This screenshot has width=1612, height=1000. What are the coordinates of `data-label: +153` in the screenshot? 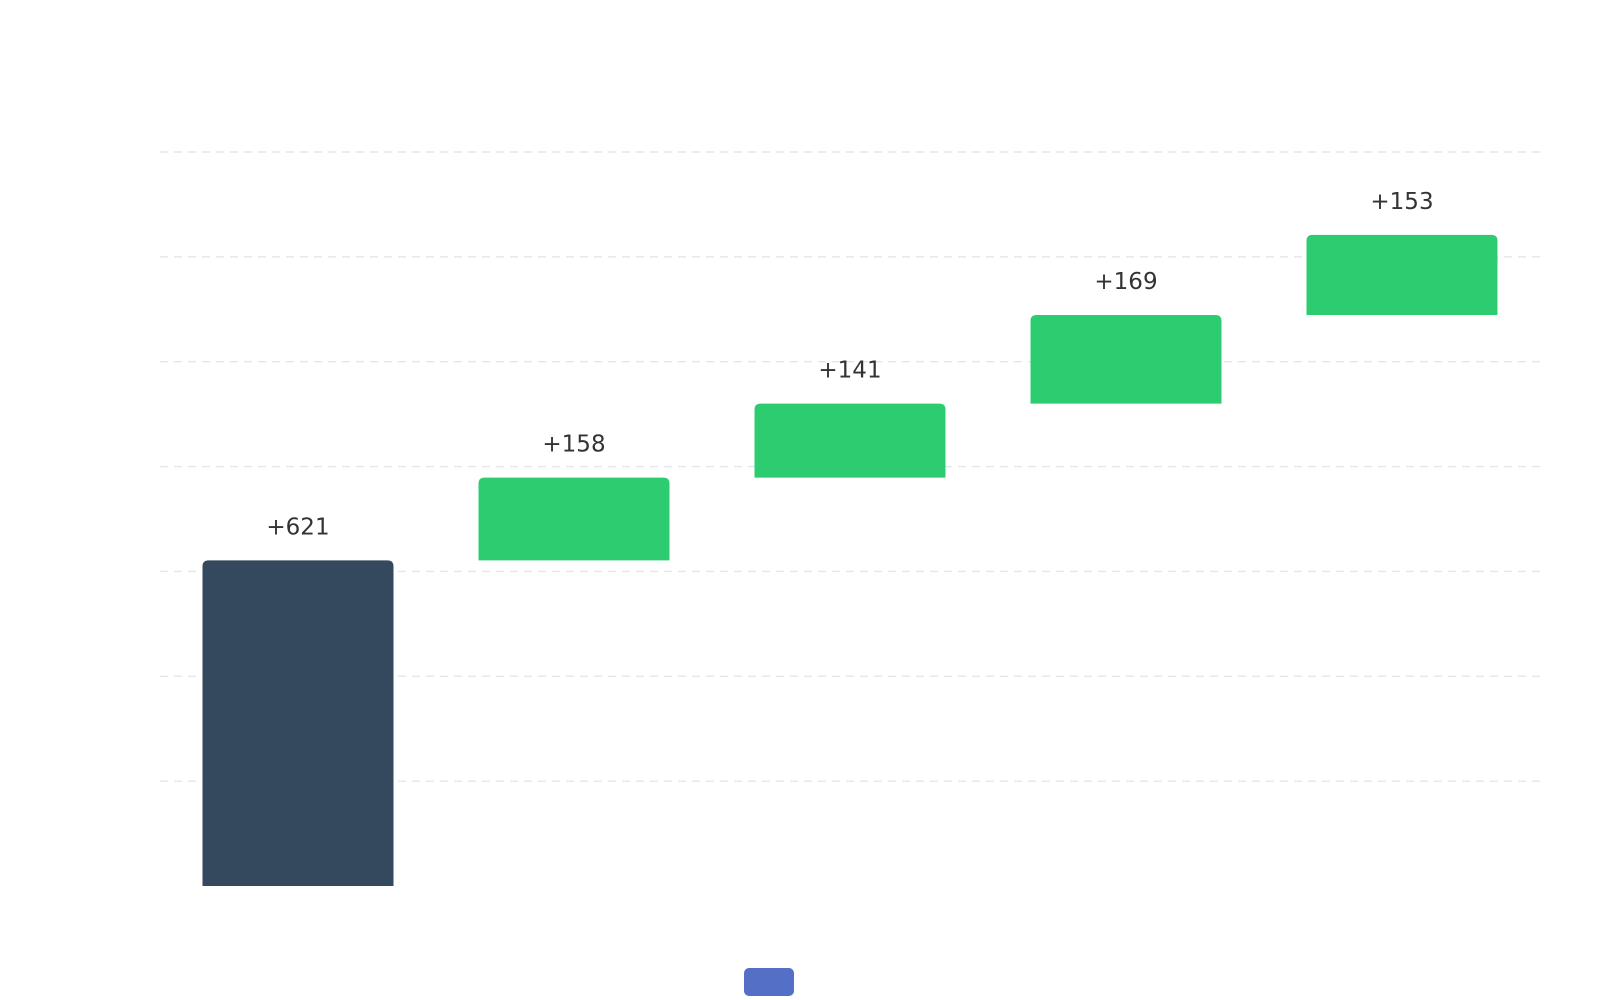 It's located at (1401, 202).